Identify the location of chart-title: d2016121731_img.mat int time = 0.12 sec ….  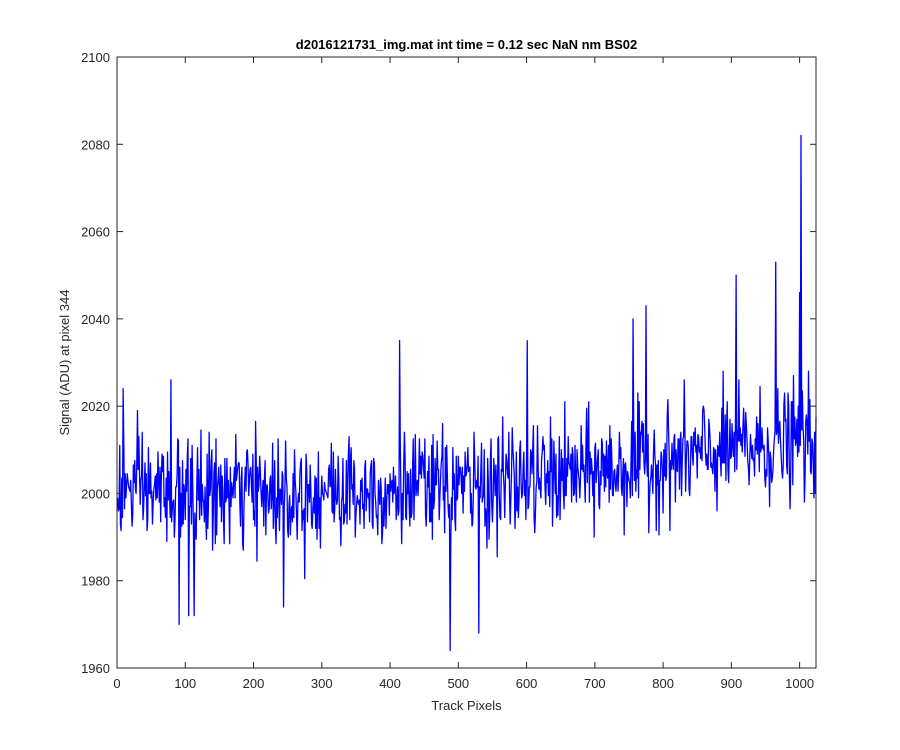
(466, 44).